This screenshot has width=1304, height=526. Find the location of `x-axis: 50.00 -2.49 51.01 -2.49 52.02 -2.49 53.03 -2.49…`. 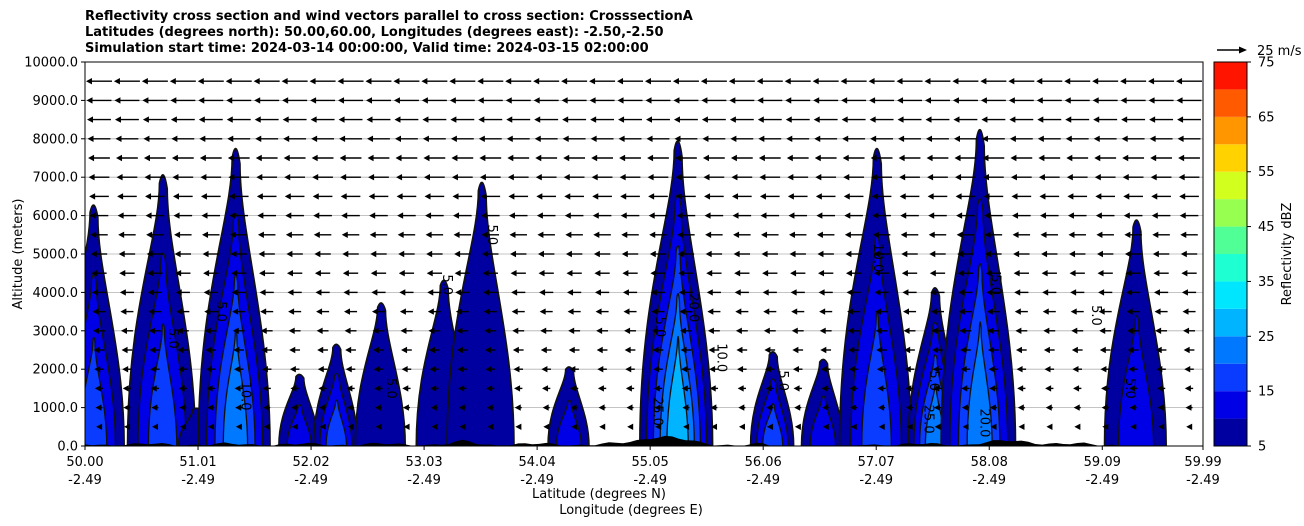

x-axis: 50.00 -2.49 51.01 -2.49 52.02 -2.49 53.03 -2.49… is located at coordinates (644, 467).